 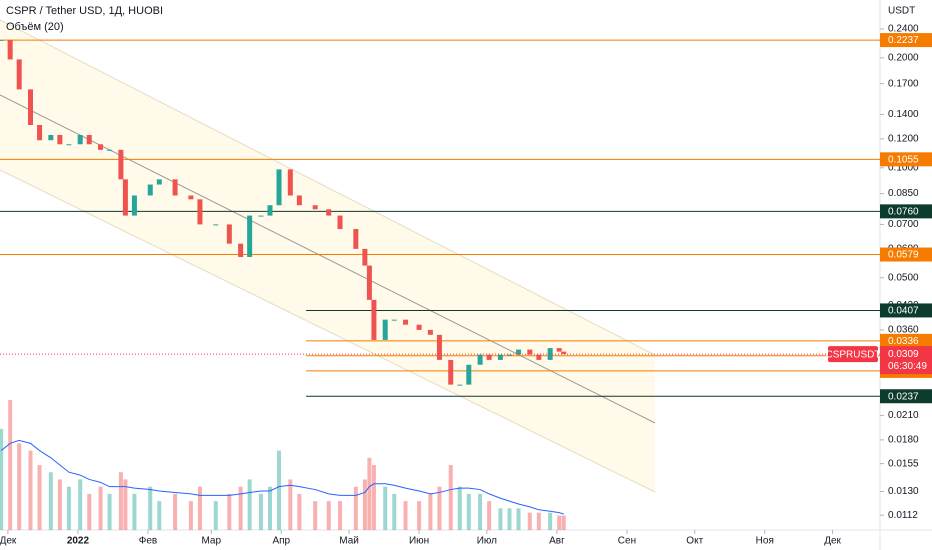 I want to click on symbol-tag-label: CSPRUSDT, so click(x=852, y=354).